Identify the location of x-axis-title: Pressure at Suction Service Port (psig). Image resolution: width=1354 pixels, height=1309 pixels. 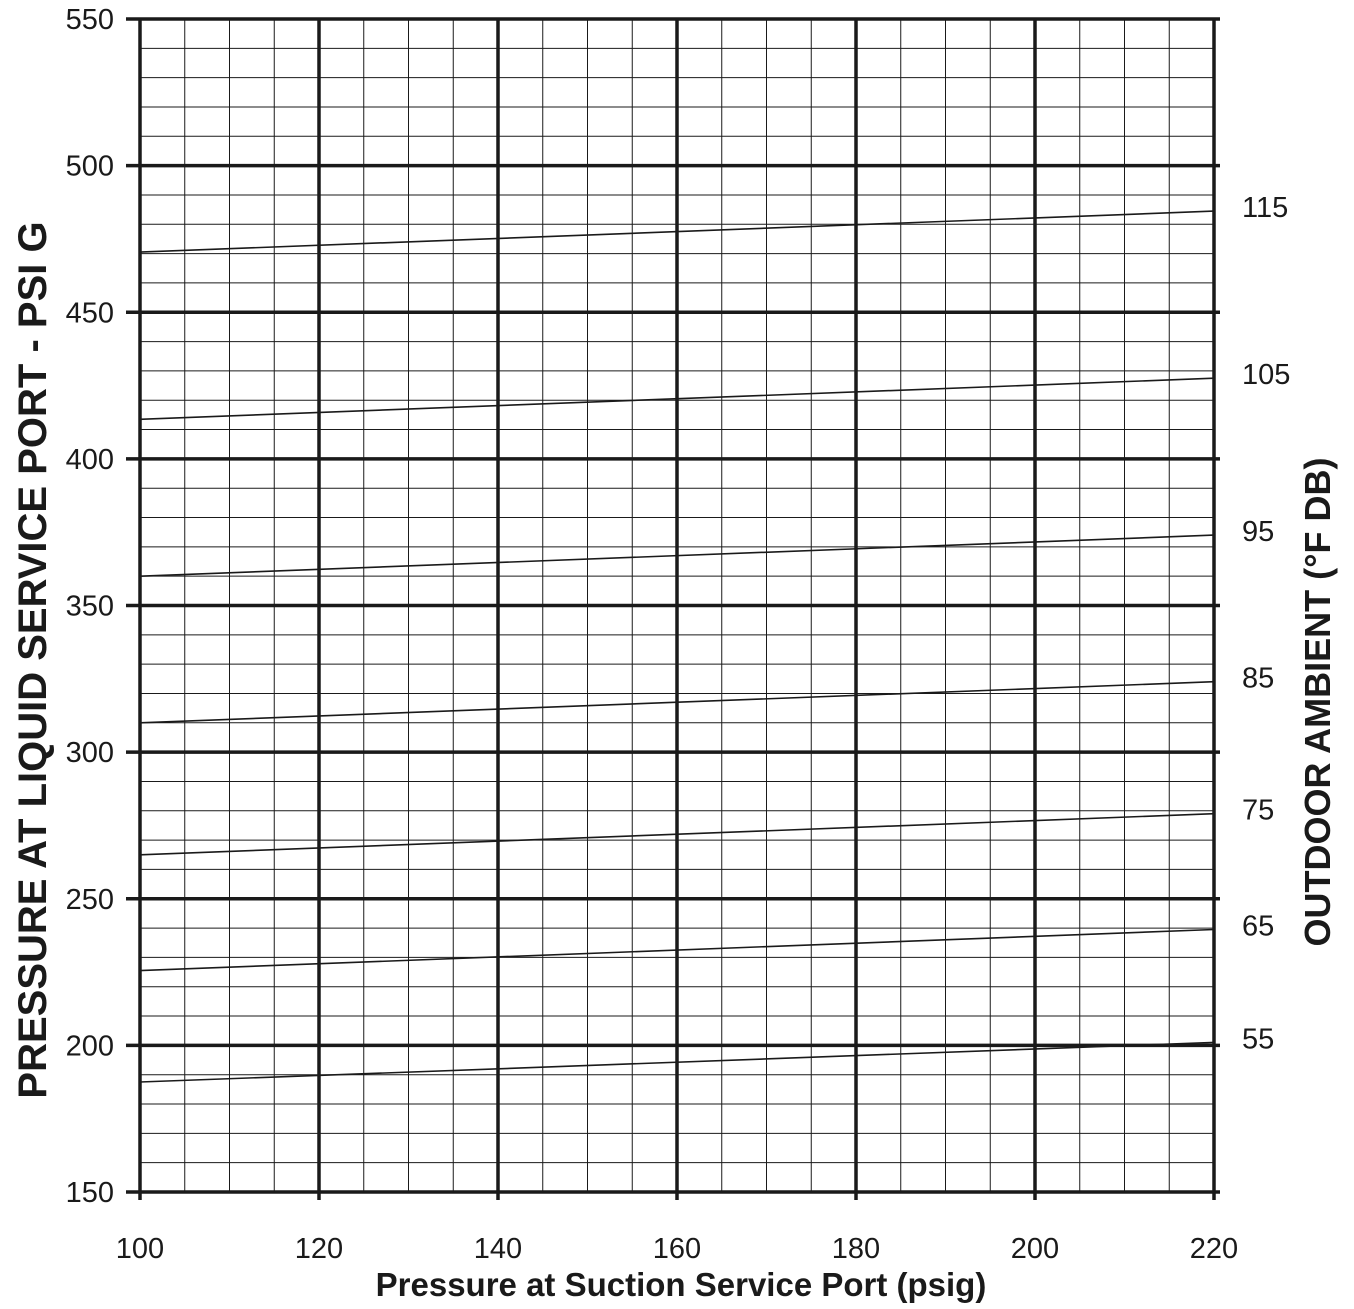
(681, 1284).